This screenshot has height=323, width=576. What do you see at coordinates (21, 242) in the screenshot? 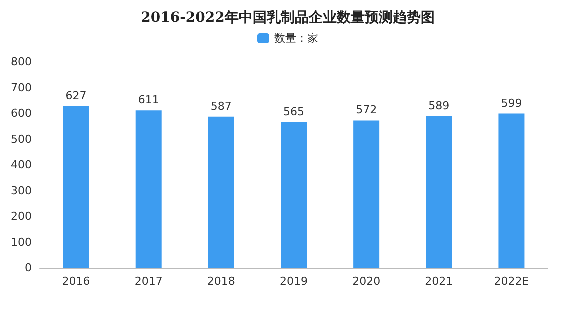
I see `y-tick-label: 100` at bounding box center [21, 242].